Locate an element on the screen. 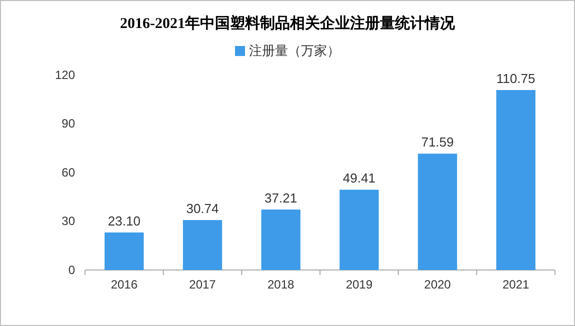  text: 49.41 is located at coordinates (359, 178).